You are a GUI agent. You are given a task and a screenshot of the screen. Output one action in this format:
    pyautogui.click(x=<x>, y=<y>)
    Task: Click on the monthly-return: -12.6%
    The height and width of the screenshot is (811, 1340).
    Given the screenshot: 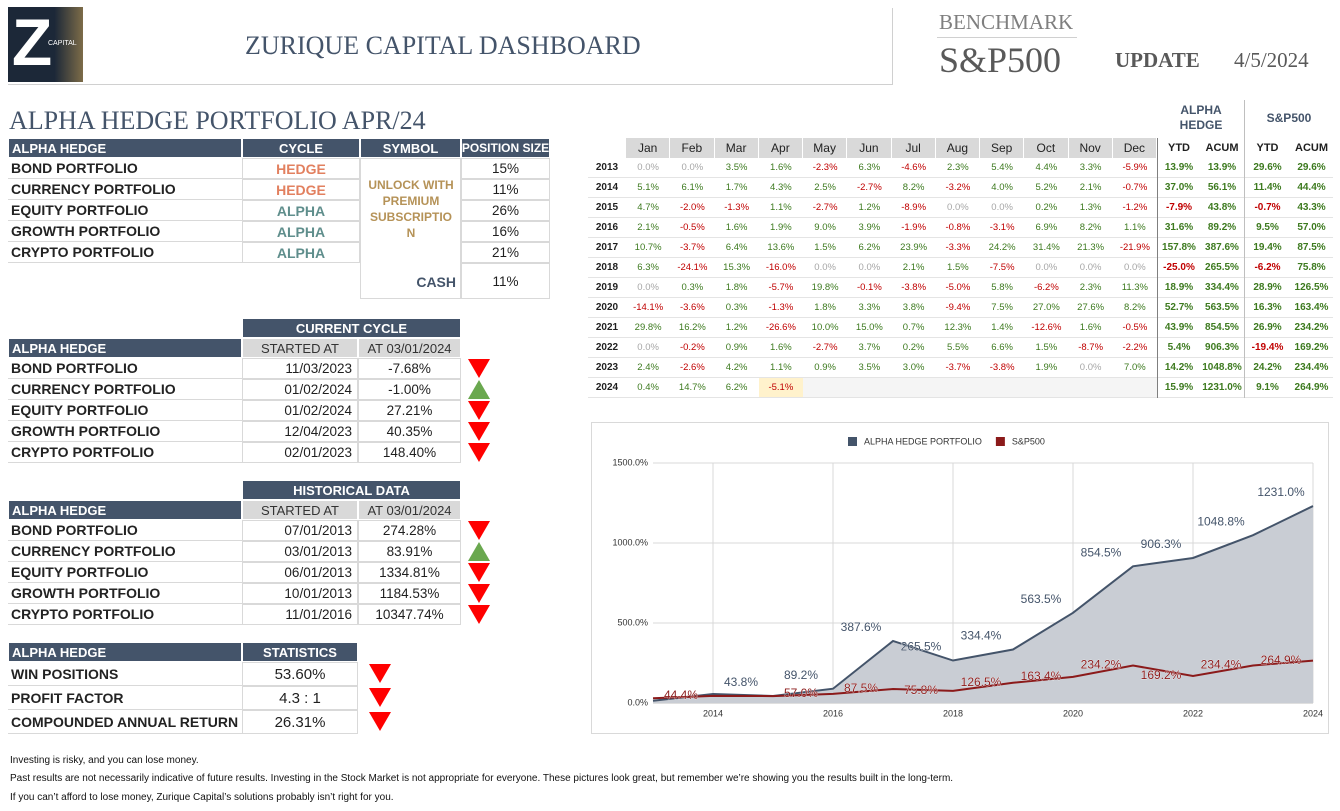 What is the action you would take?
    pyautogui.click(x=1046, y=328)
    